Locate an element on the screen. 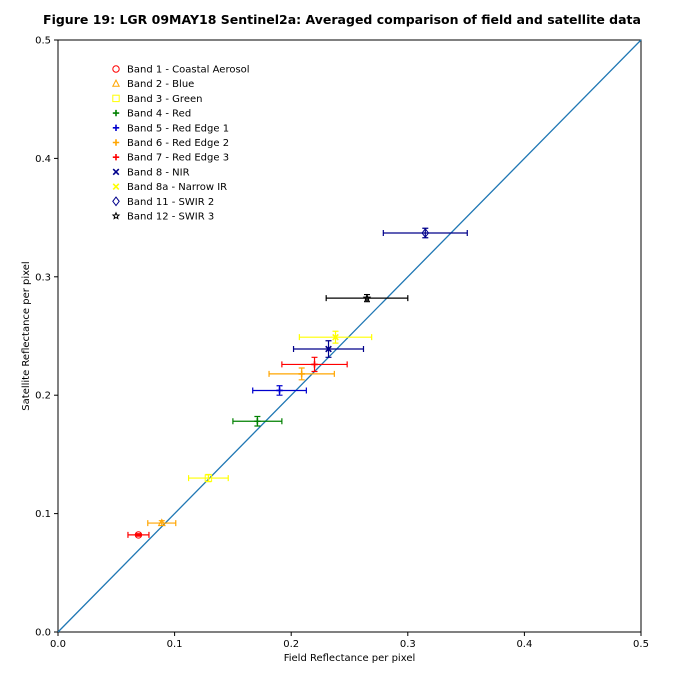  x-axis-label: Field Reflectance per pixel is located at coordinates (350, 658).